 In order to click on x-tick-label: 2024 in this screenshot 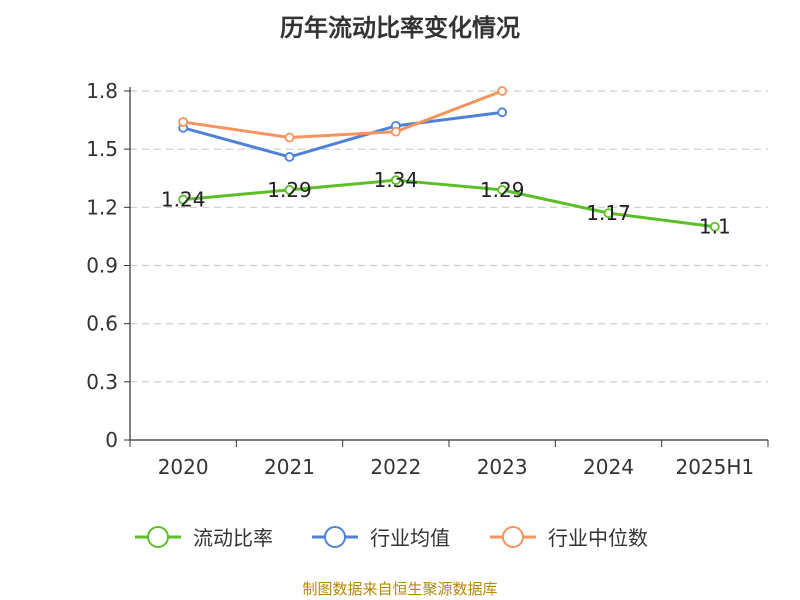, I will do `click(608, 467)`.